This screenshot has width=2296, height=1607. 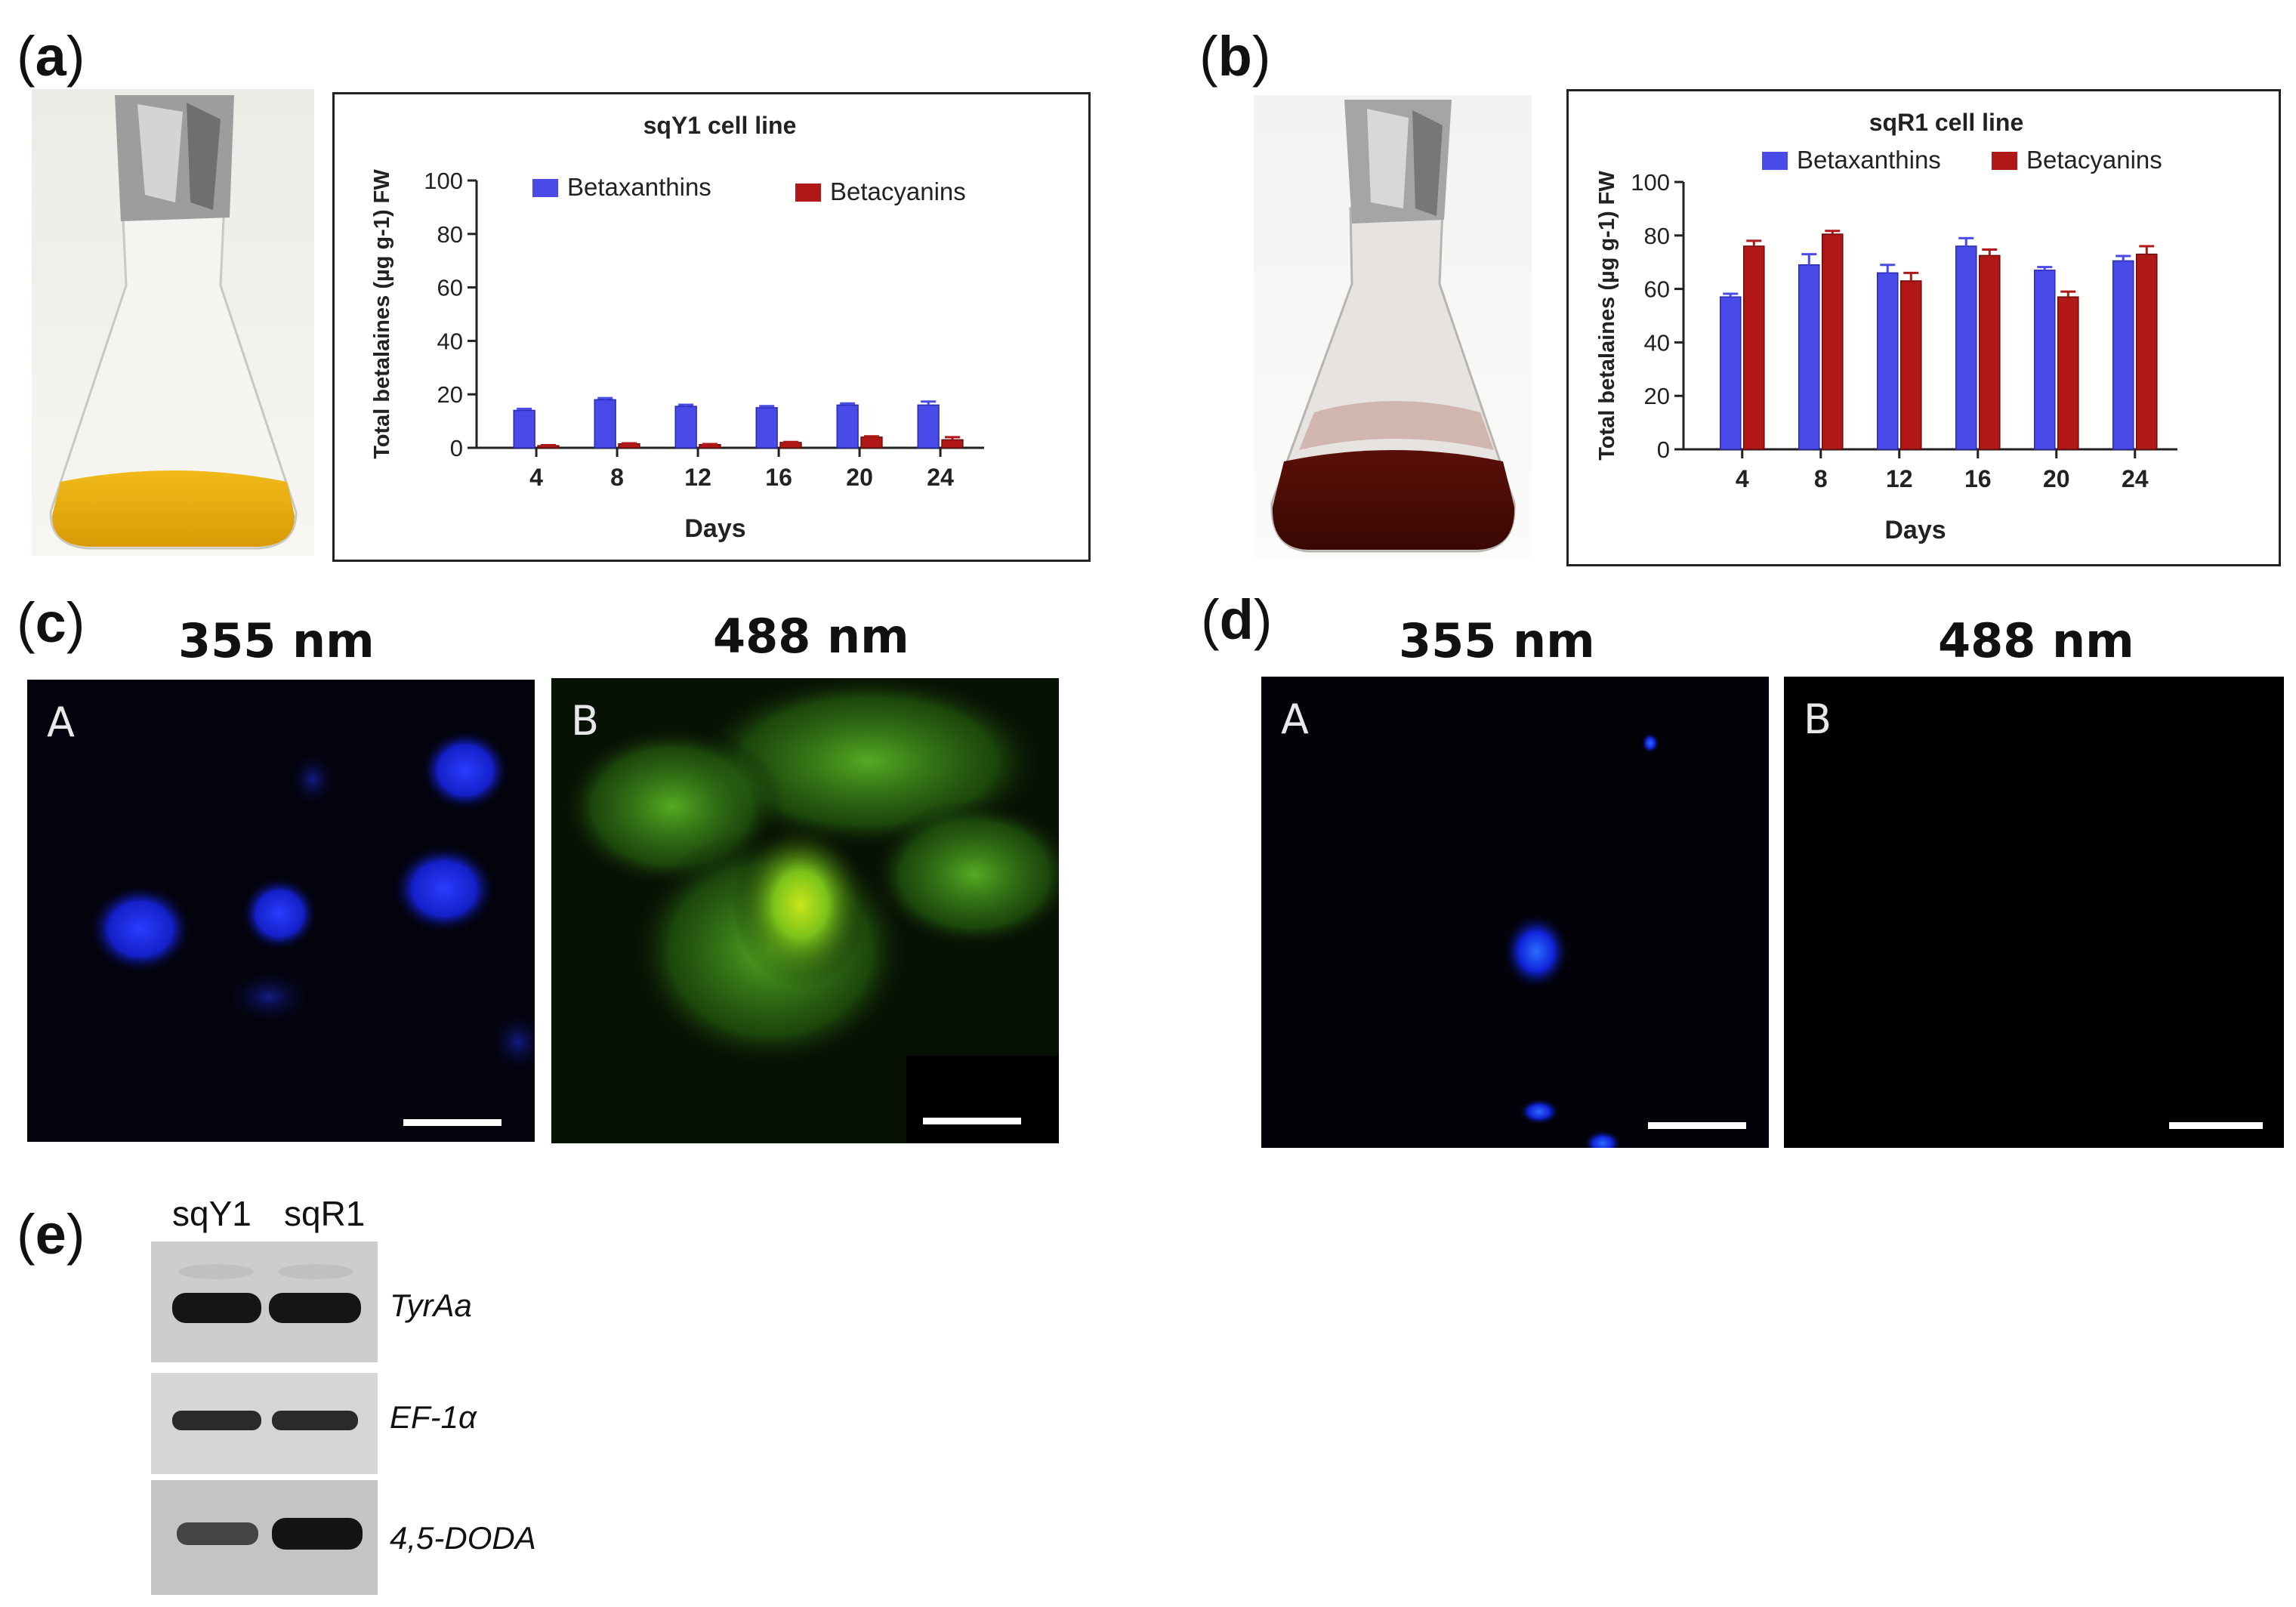 What do you see at coordinates (51, 1234) in the screenshot?
I see `panel-label-e: (e)` at bounding box center [51, 1234].